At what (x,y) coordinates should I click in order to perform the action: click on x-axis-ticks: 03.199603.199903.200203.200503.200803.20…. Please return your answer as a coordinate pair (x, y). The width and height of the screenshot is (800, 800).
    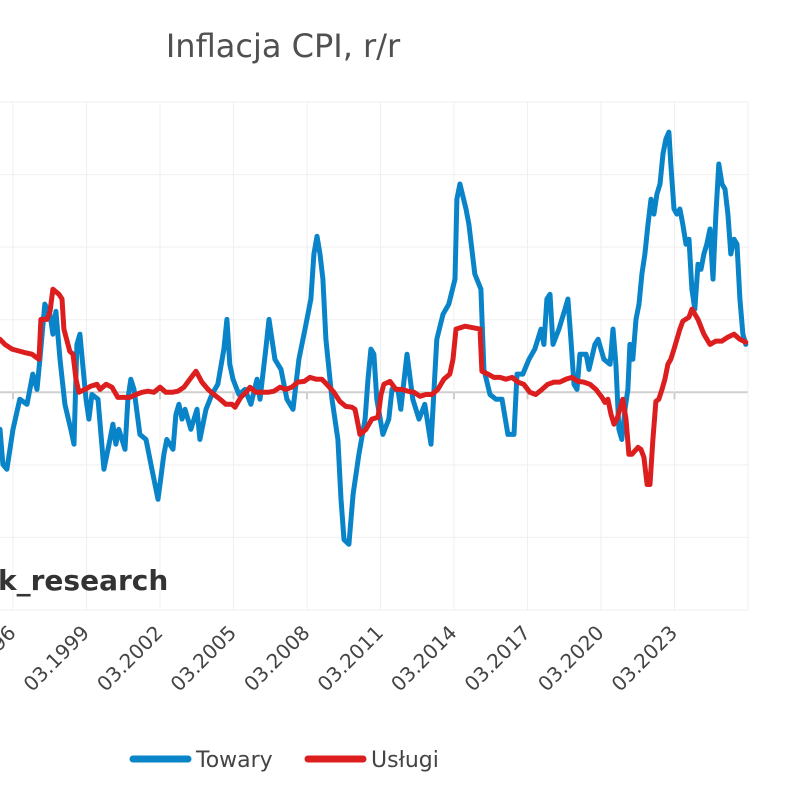
    Looking at the image, I should click on (341, 658).